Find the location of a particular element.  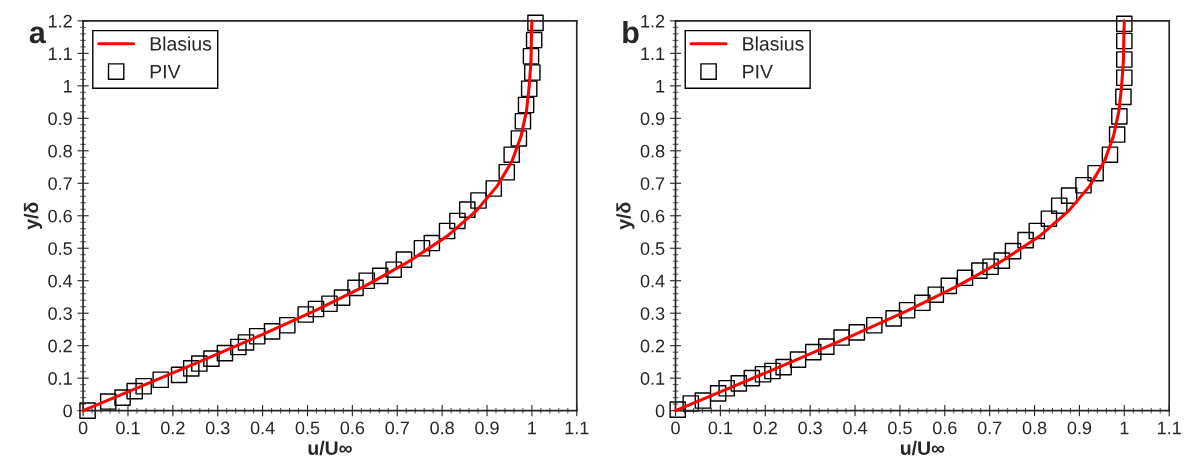

chart-title: b is located at coordinates (631, 32).